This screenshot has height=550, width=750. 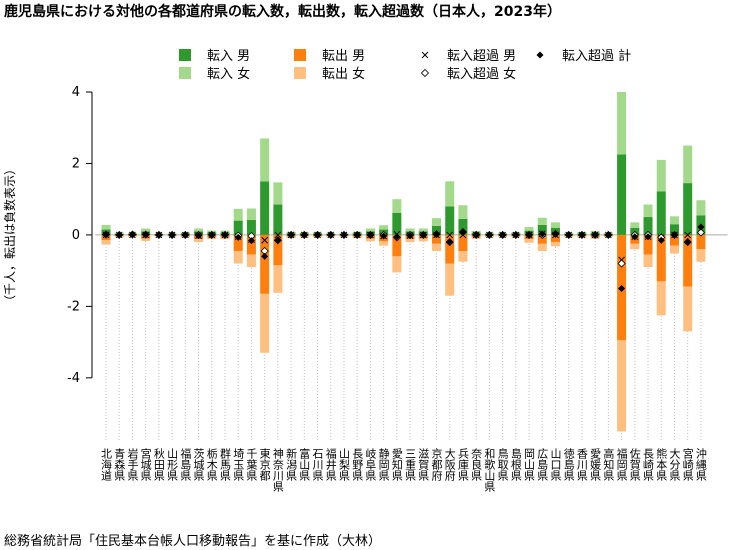 What do you see at coordinates (648, 465) in the screenshot?
I see `x-tick-label: 長崎県` at bounding box center [648, 465].